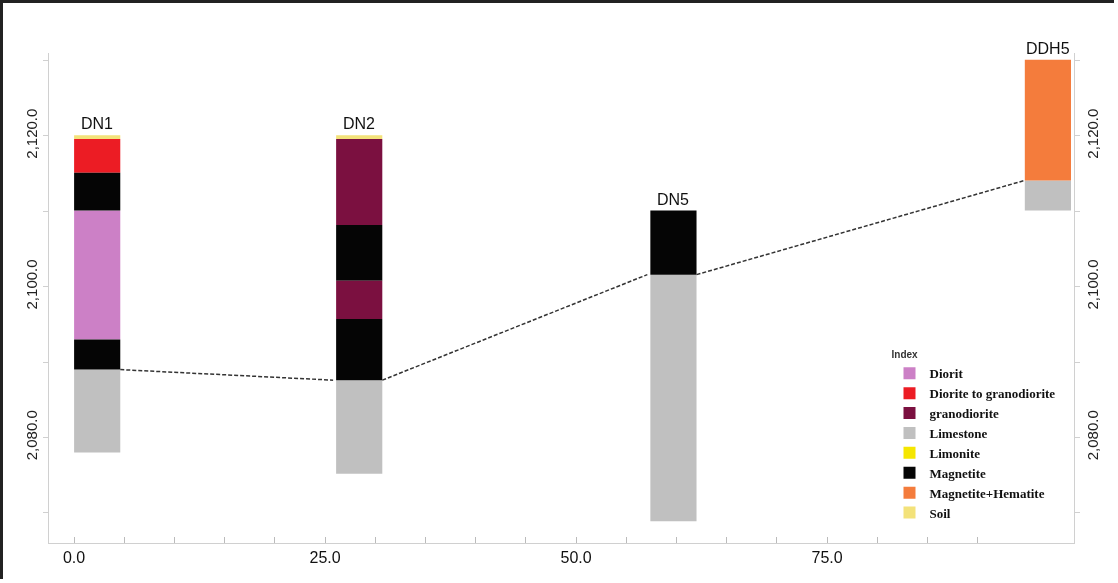  Describe the element at coordinates (987, 493) in the screenshot. I see `legend-label: Magnetite+Hematite` at that location.